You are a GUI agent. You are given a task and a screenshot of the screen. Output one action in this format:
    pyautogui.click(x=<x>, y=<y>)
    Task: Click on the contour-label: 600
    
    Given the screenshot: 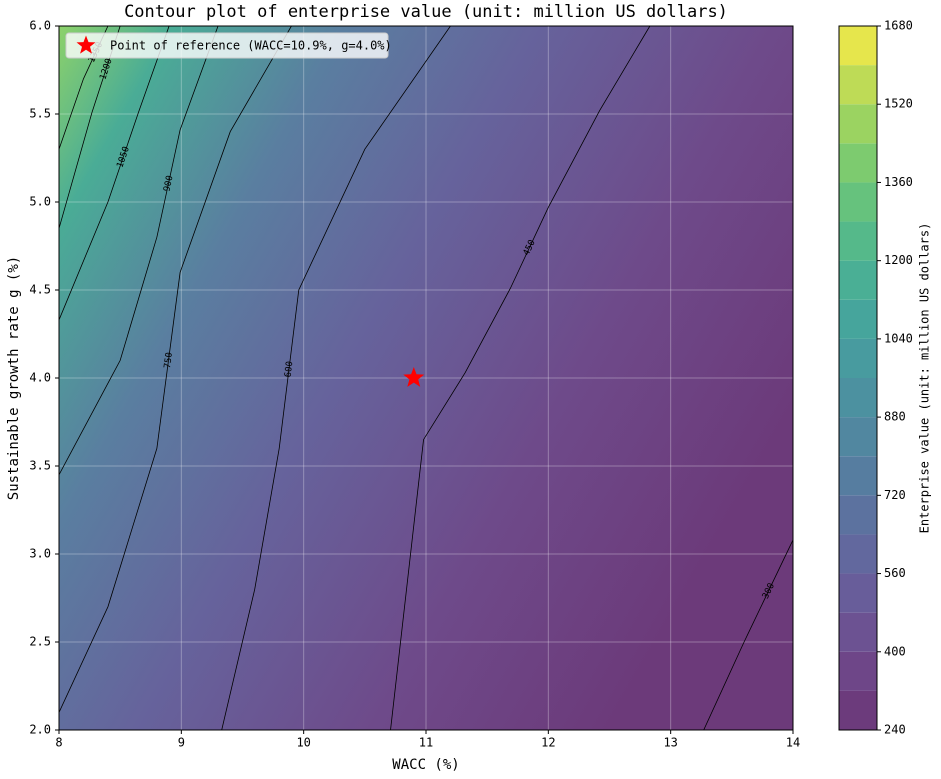 What is the action you would take?
    pyautogui.click(x=290, y=369)
    